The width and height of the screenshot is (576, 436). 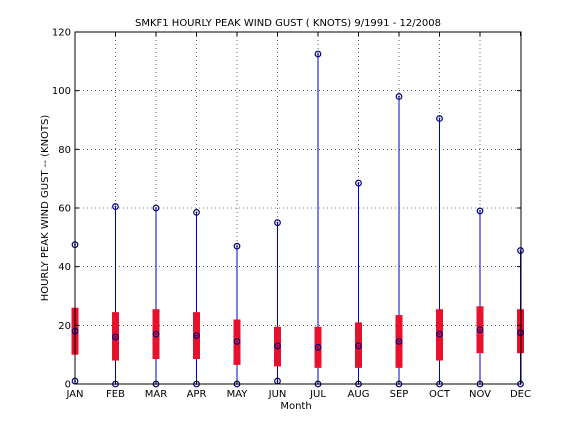 I want to click on box-mar, so click(x=156, y=296).